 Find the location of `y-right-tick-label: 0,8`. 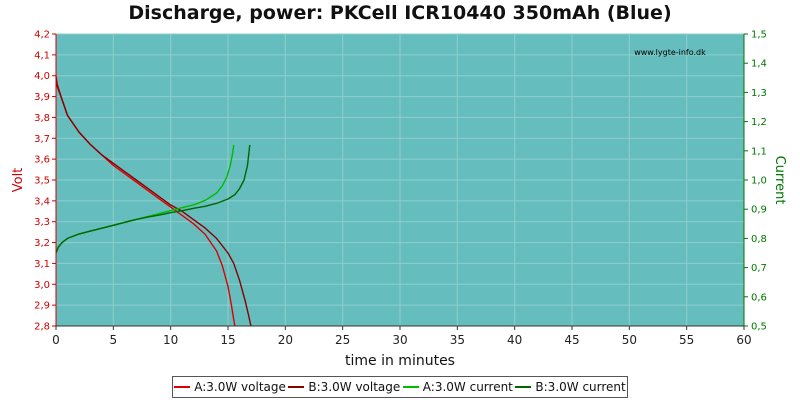

y-right-tick-label: 0,8 is located at coordinates (759, 239).